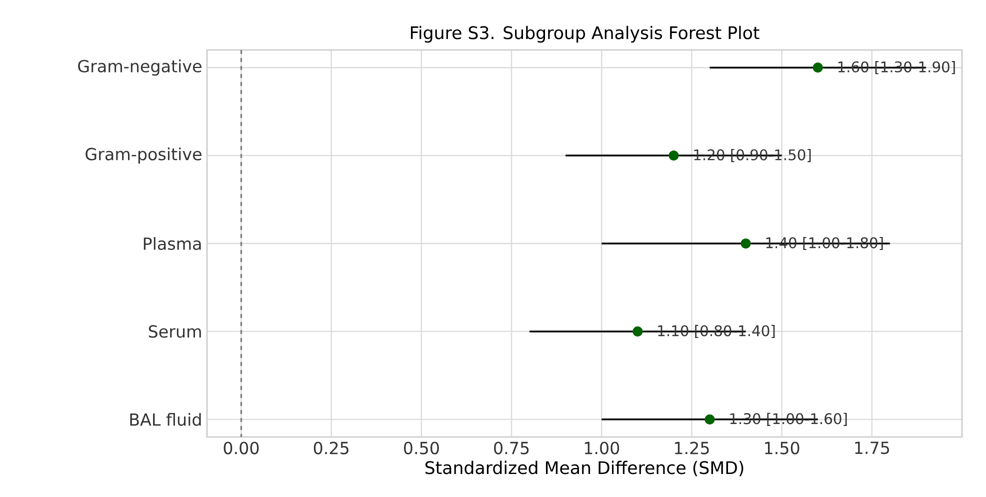 Image resolution: width=986 pixels, height=497 pixels. What do you see at coordinates (692, 448) in the screenshot?
I see `x-tick-label: 1.25` at bounding box center [692, 448].